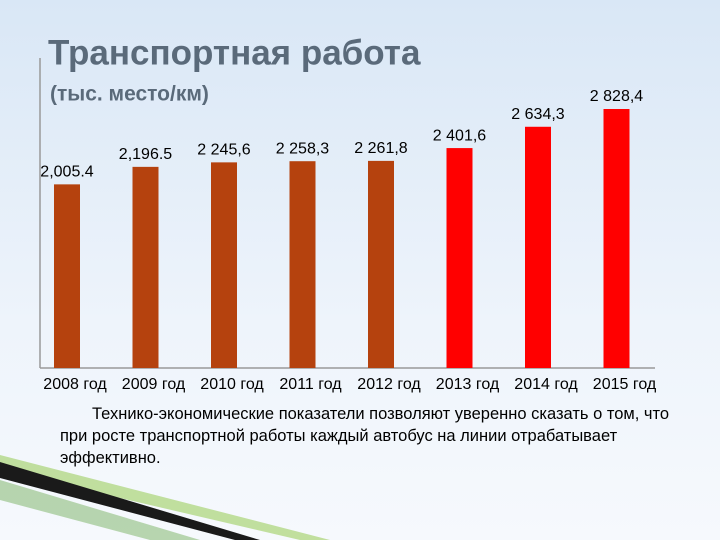 This screenshot has width=720, height=540. Describe the element at coordinates (389, 384) in the screenshot. I see `x-tick-label: 2012 год` at that location.